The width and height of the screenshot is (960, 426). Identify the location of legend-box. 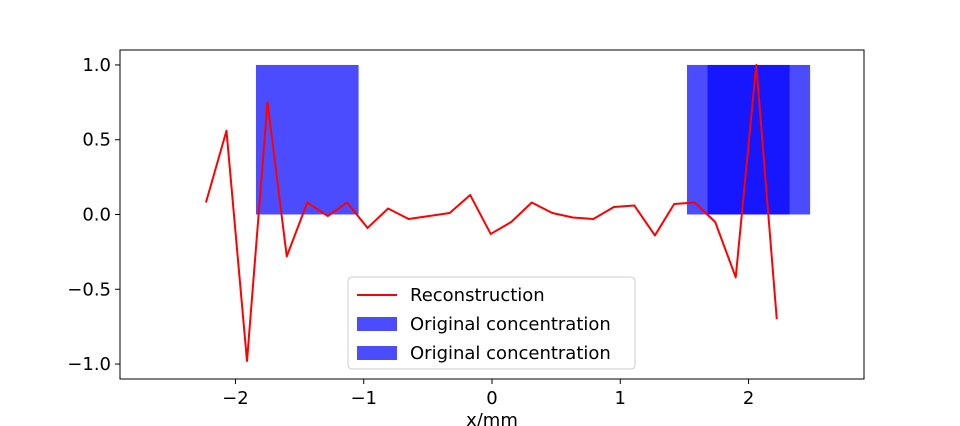
(491, 323).